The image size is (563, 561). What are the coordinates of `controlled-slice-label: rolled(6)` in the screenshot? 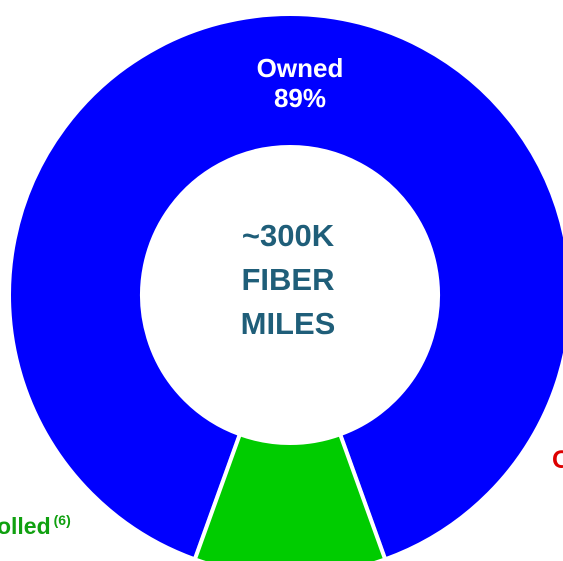 It's located at (35, 526).